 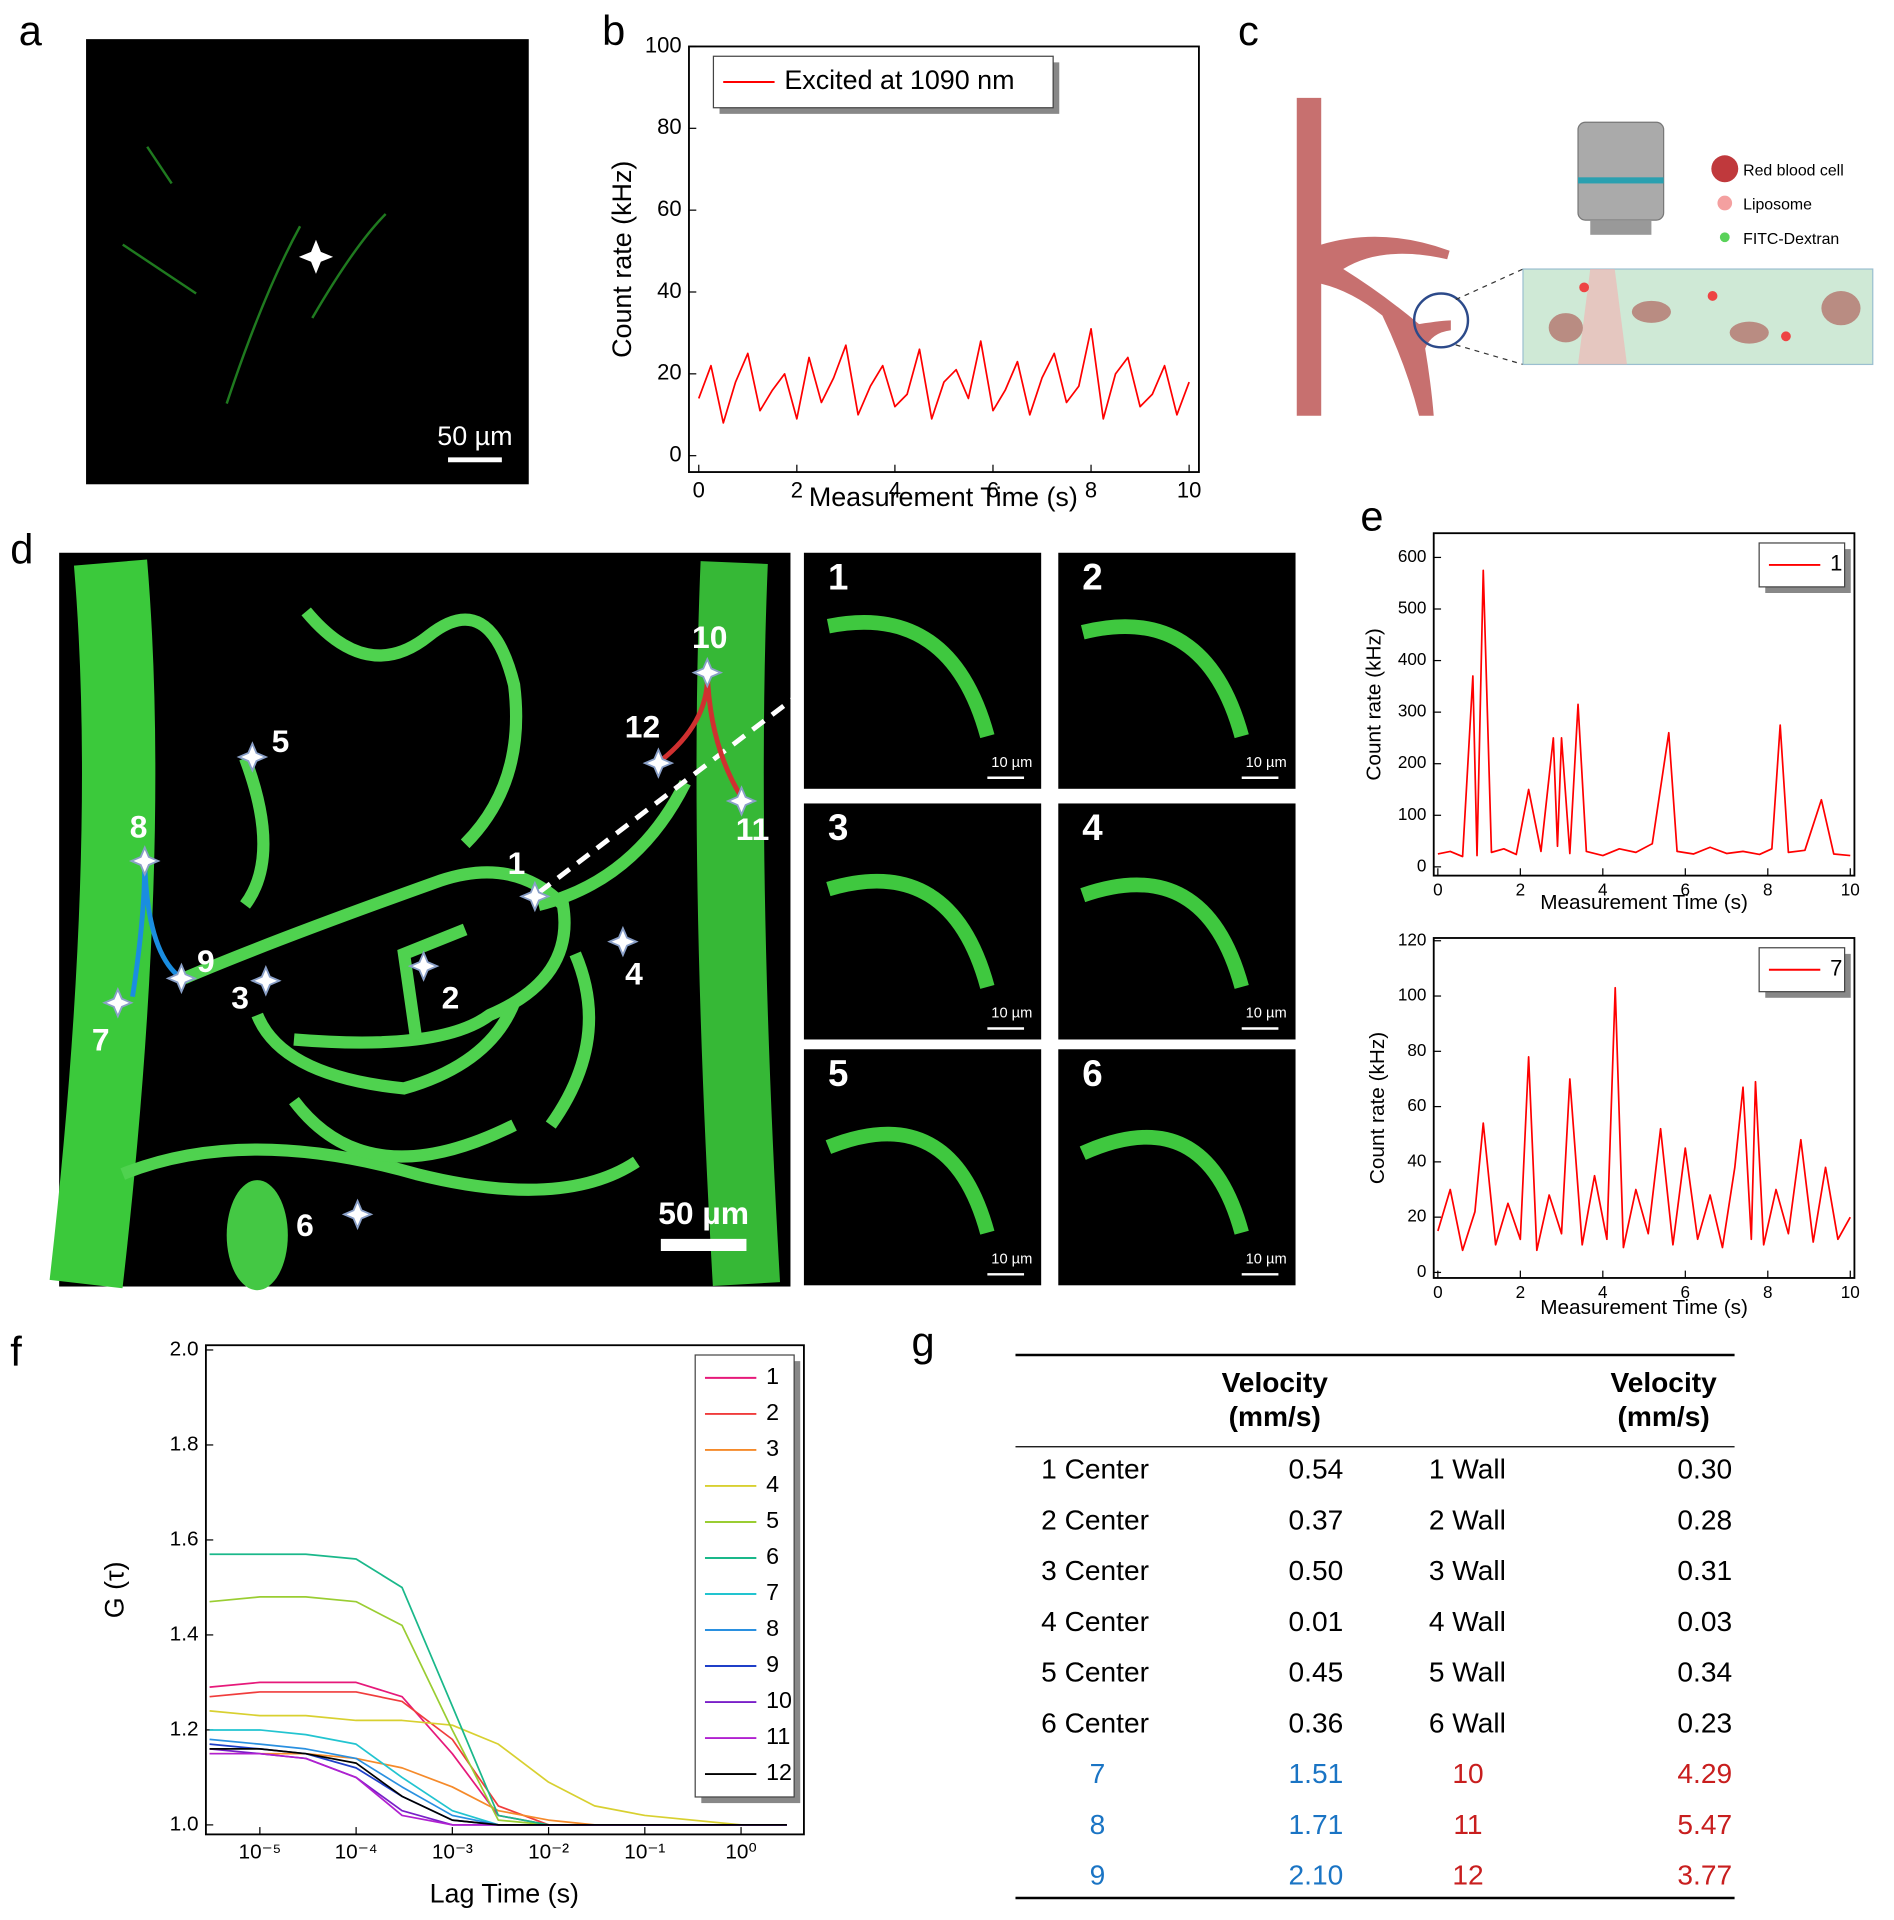 What do you see at coordinates (669, 208) in the screenshot?
I see `y-tick-label: 60` at bounding box center [669, 208].